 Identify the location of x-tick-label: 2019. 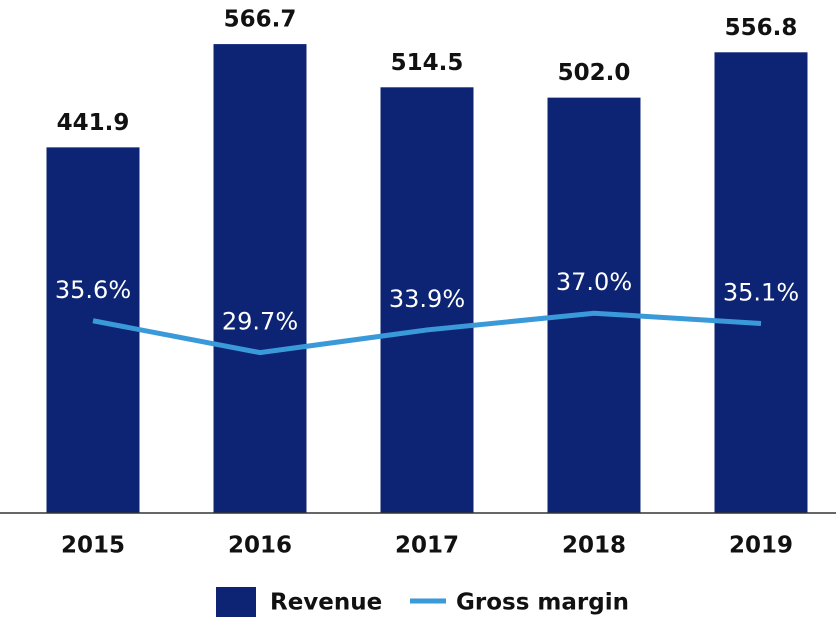
(761, 546).